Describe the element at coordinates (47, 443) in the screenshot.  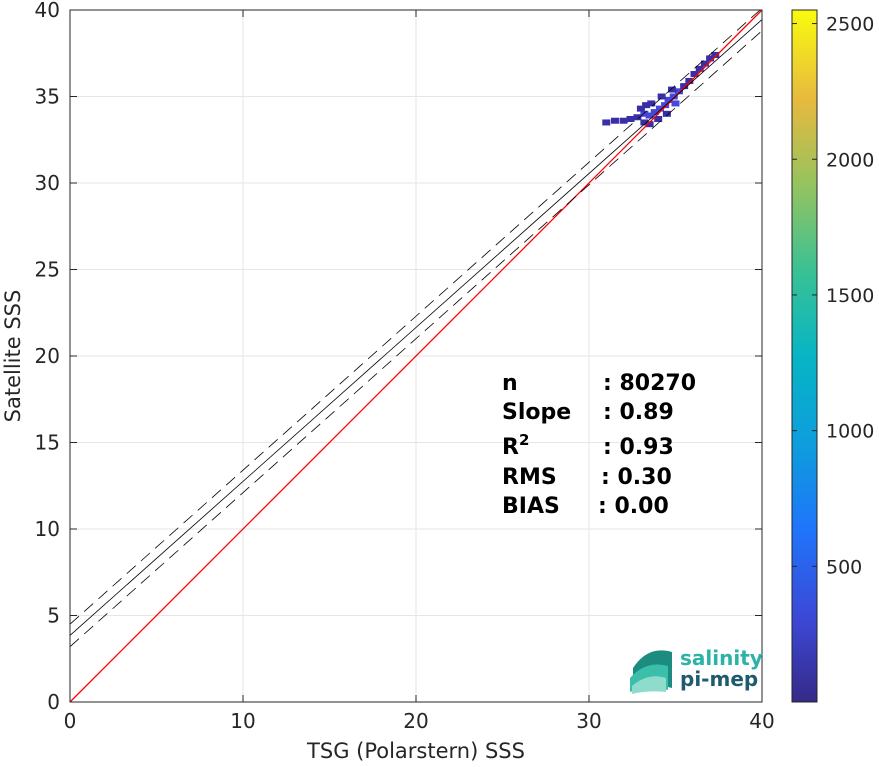
I see `y-tick-label: 15` at that location.